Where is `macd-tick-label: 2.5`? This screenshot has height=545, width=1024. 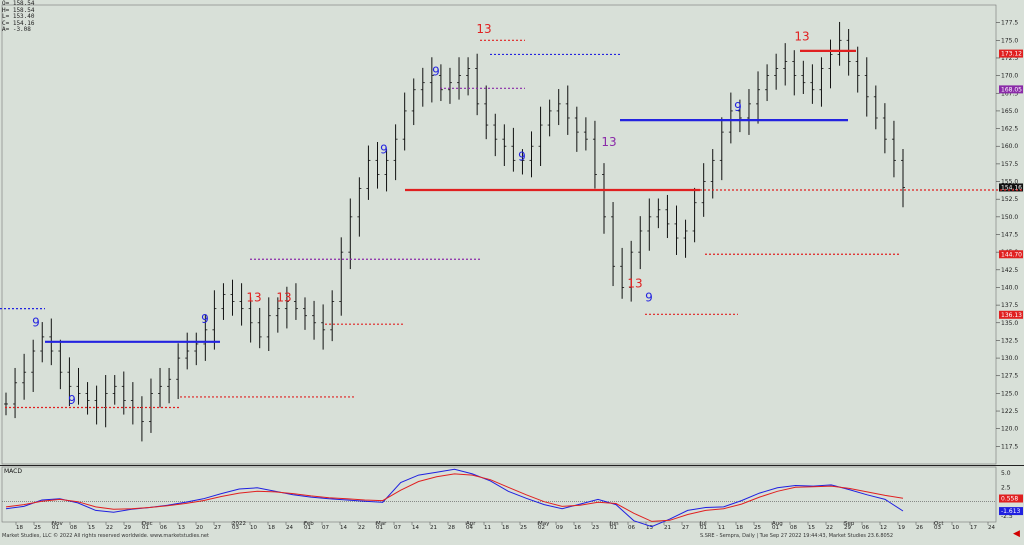
macd-tick-label: 2.5 is located at coordinates (1006, 487).